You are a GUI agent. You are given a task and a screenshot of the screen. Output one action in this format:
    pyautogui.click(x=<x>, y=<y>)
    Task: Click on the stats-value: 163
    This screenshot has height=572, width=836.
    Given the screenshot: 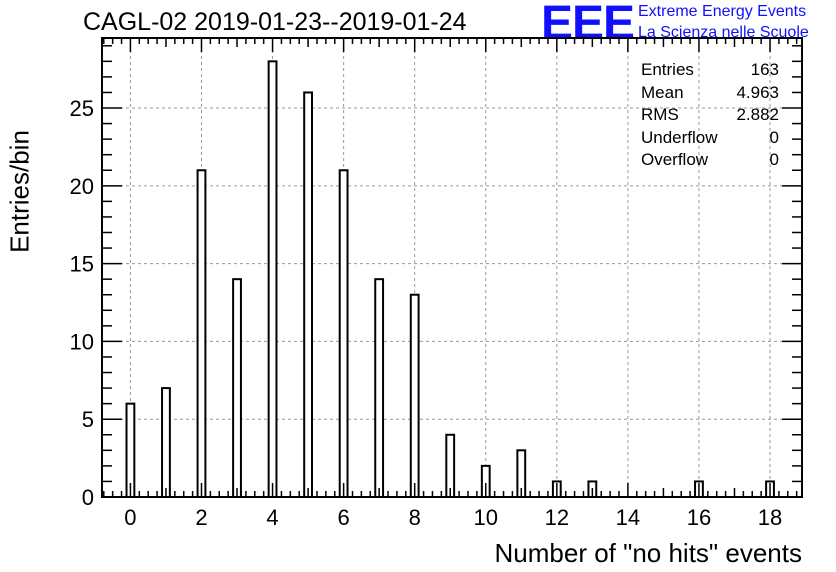 What is the action you would take?
    pyautogui.click(x=764, y=69)
    